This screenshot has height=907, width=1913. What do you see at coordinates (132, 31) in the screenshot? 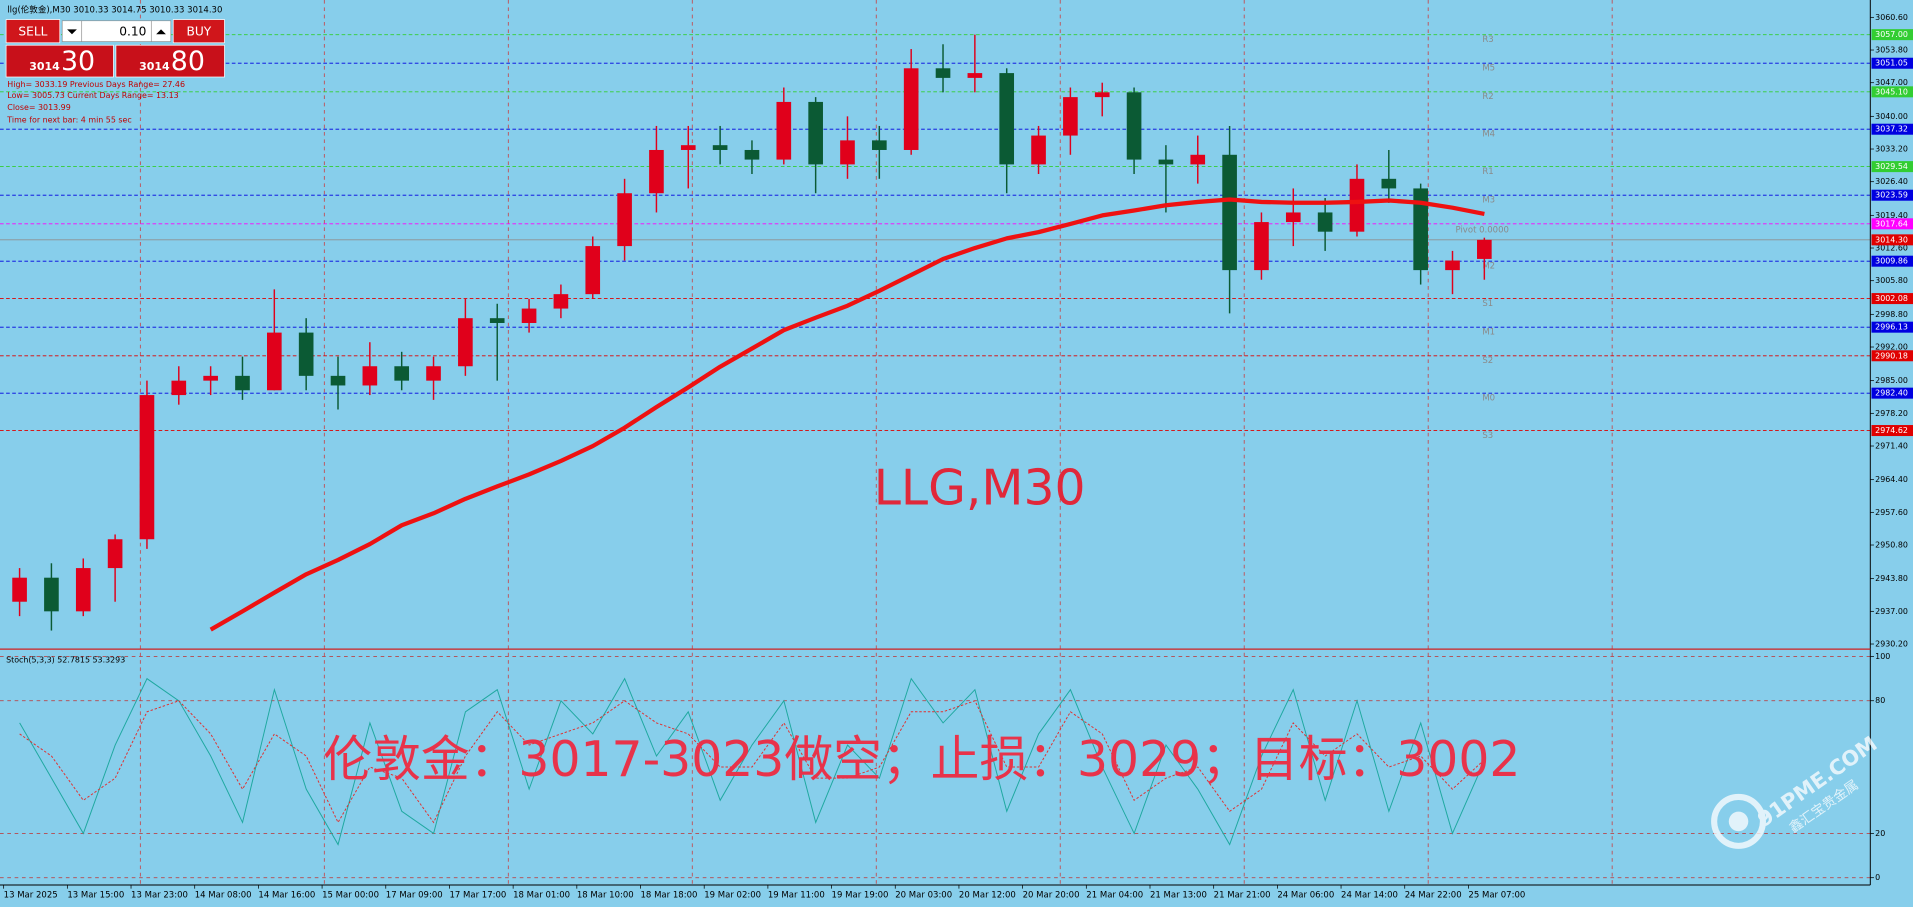
I see `lot-value: 0.10` at bounding box center [132, 31].